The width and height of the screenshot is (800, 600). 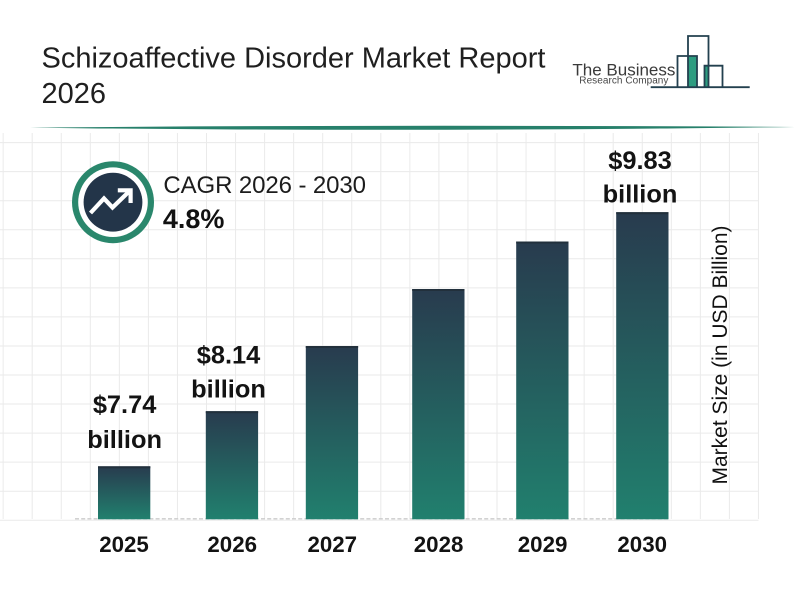 What do you see at coordinates (229, 356) in the screenshot?
I see `svg-text: $8.14` at bounding box center [229, 356].